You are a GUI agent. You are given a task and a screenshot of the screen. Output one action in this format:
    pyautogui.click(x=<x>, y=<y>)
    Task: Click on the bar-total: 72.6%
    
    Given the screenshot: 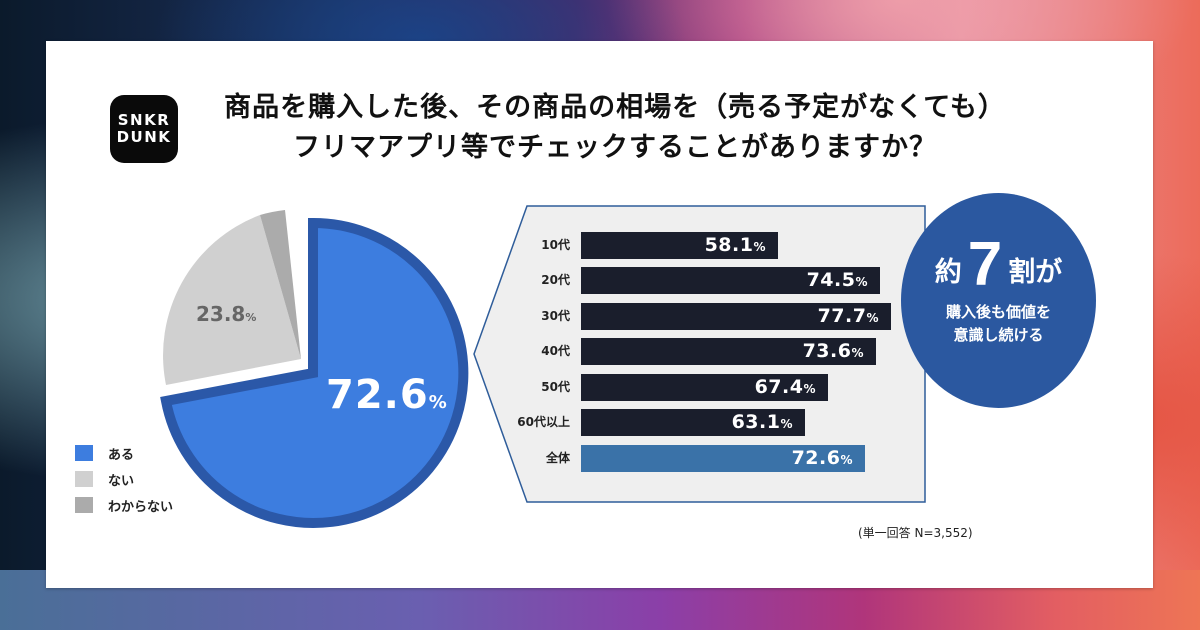 What is the action you would take?
    pyautogui.click(x=723, y=458)
    